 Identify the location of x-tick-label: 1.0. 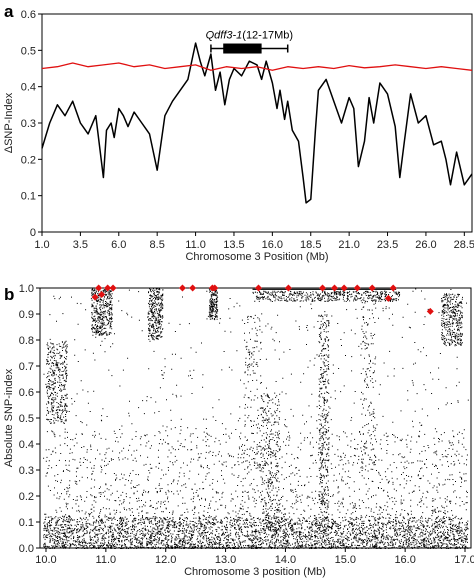
(41, 245).